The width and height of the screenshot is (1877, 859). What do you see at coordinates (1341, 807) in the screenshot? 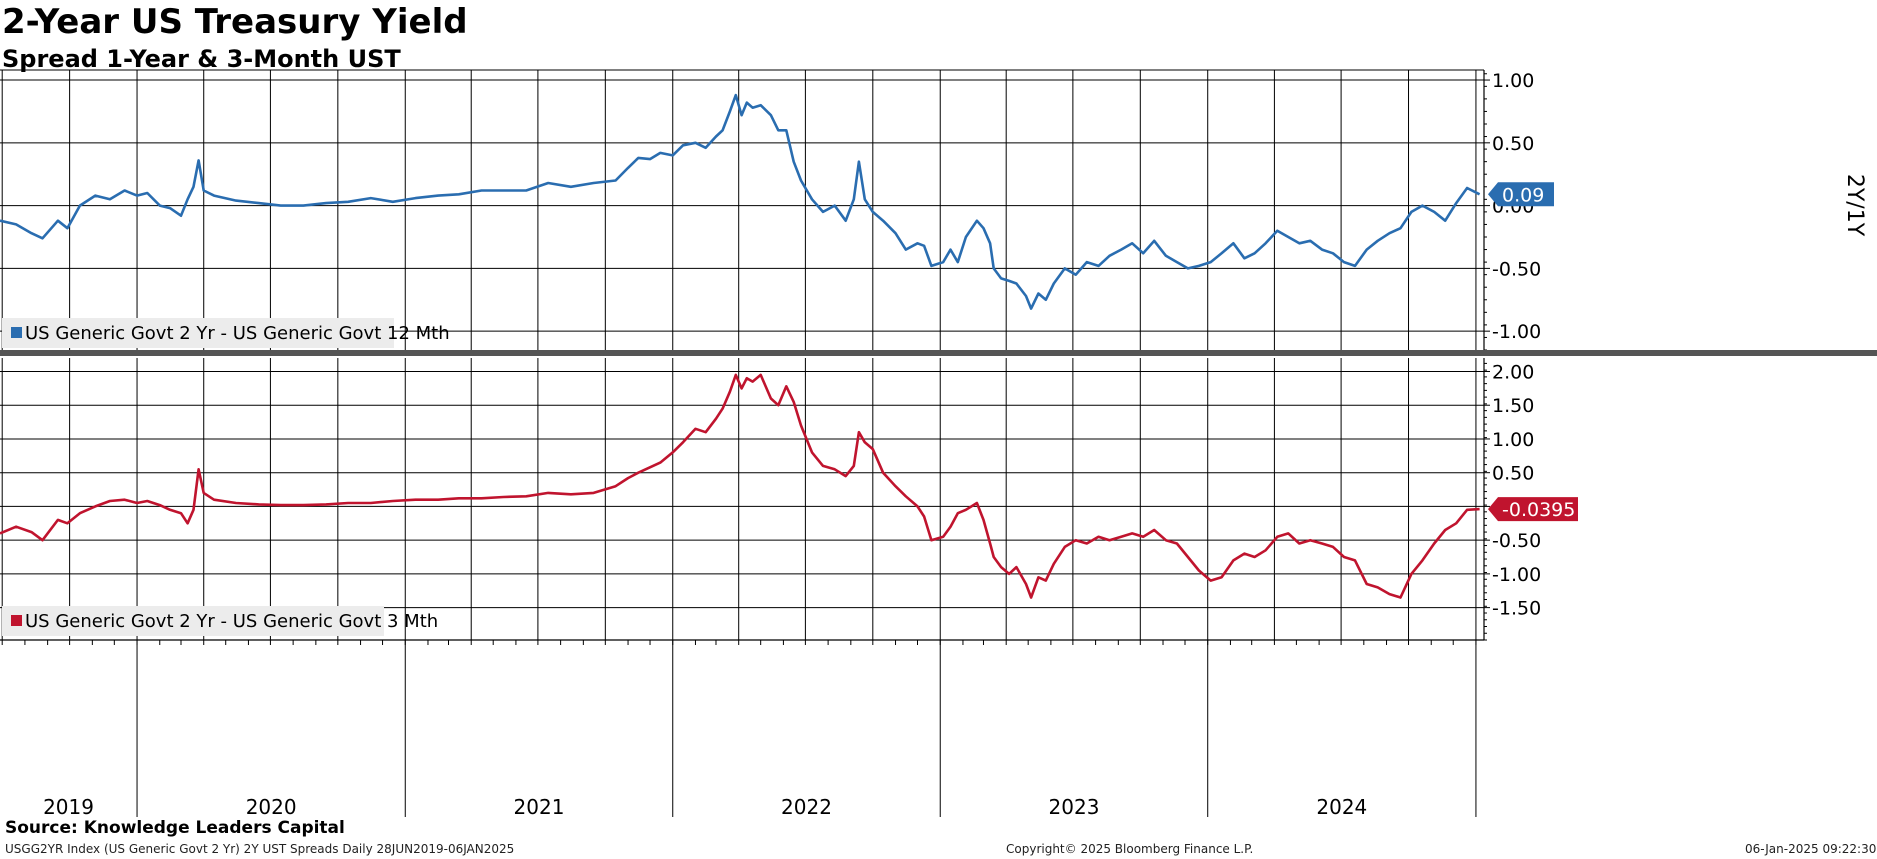
I see `x-year-label: 2024` at bounding box center [1341, 807].